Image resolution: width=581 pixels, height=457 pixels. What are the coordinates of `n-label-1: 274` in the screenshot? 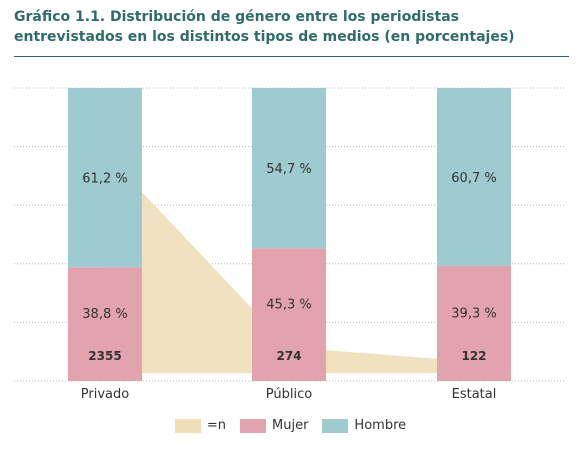 It's located at (288, 356).